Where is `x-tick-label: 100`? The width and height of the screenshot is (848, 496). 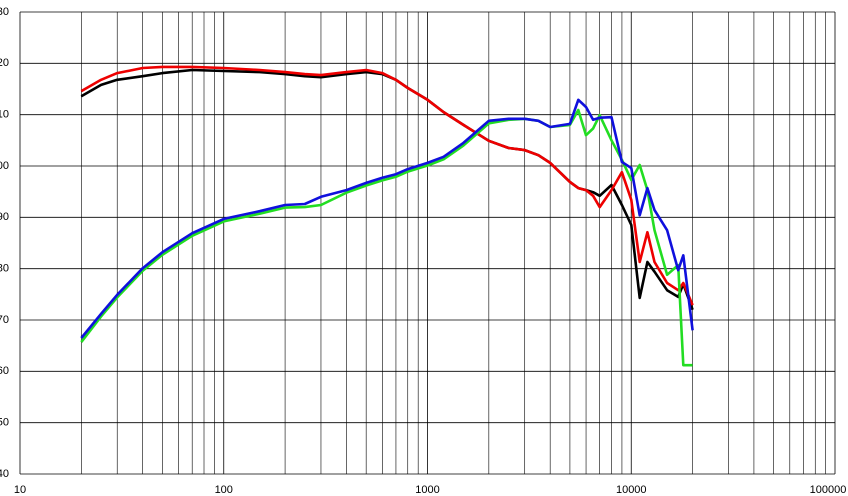 x-tick-label: 100 is located at coordinates (224, 490).